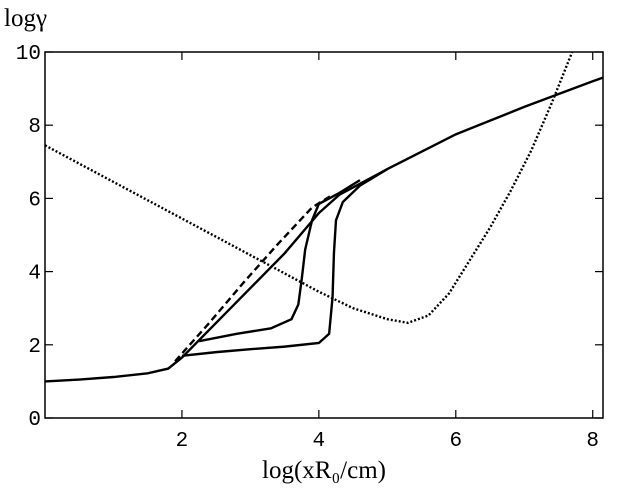 This screenshot has height=491, width=625. What do you see at coordinates (34, 274) in the screenshot?
I see `y-tick-label: 4` at bounding box center [34, 274].